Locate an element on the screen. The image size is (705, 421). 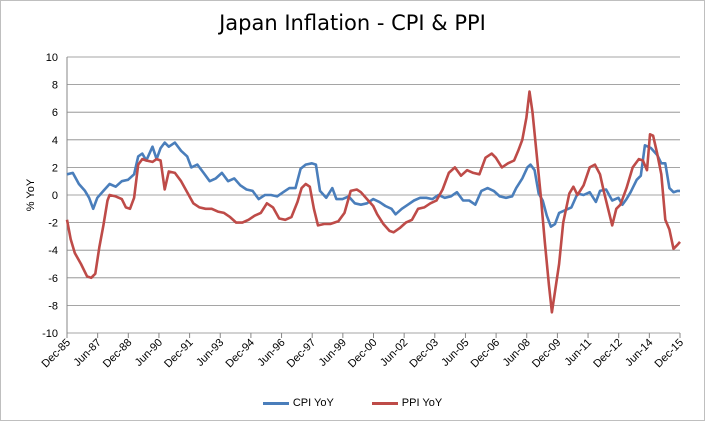
y-tick-label: 6 is located at coordinates (55, 113).